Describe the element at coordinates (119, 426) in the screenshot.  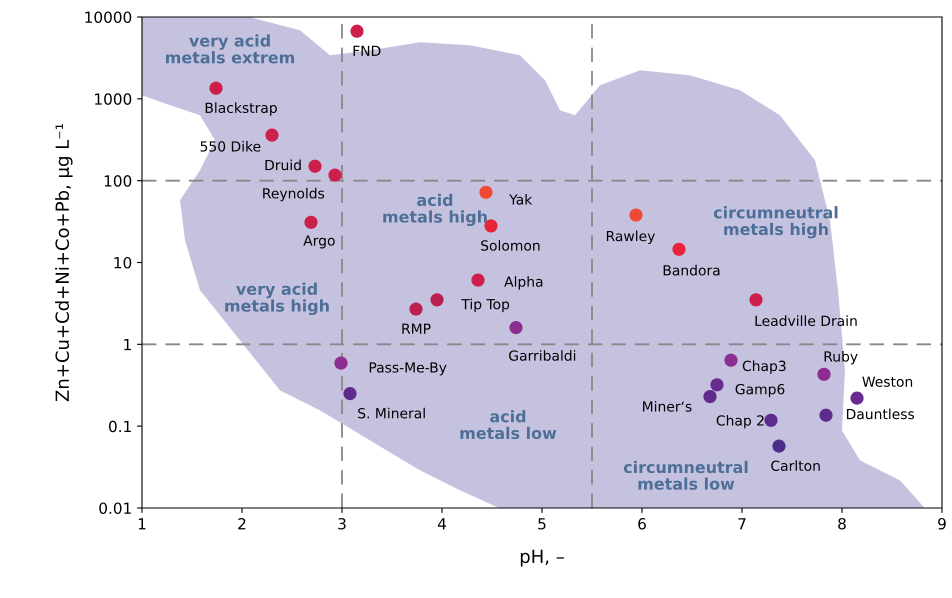
I see `y-tick-label: 0.1` at that location.